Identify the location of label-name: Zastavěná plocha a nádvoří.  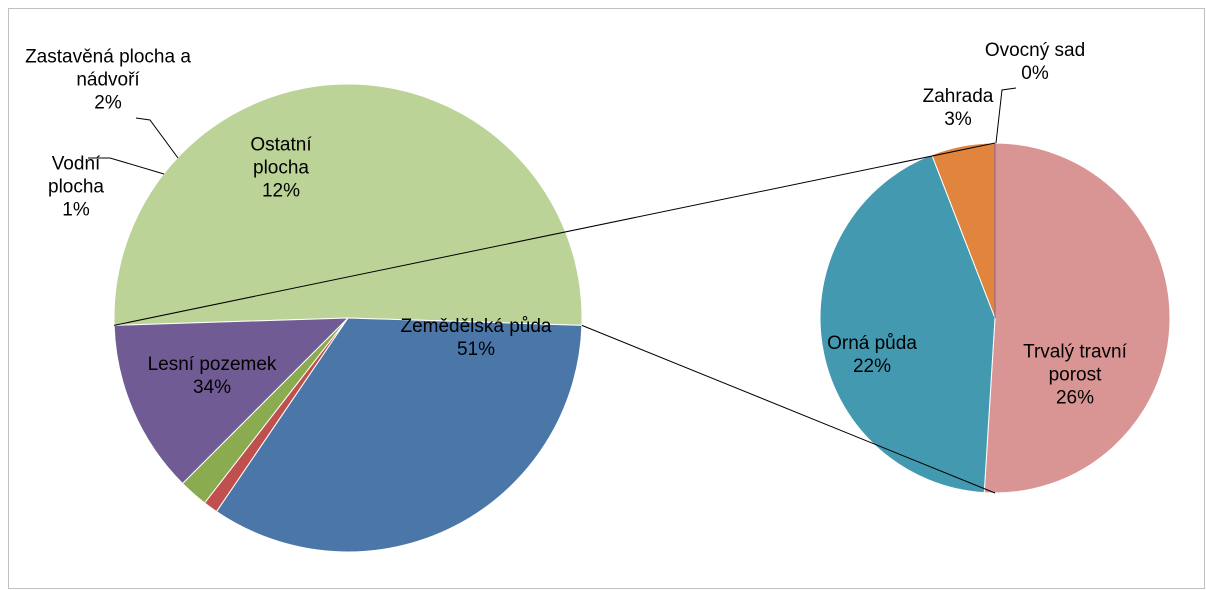
(108, 68).